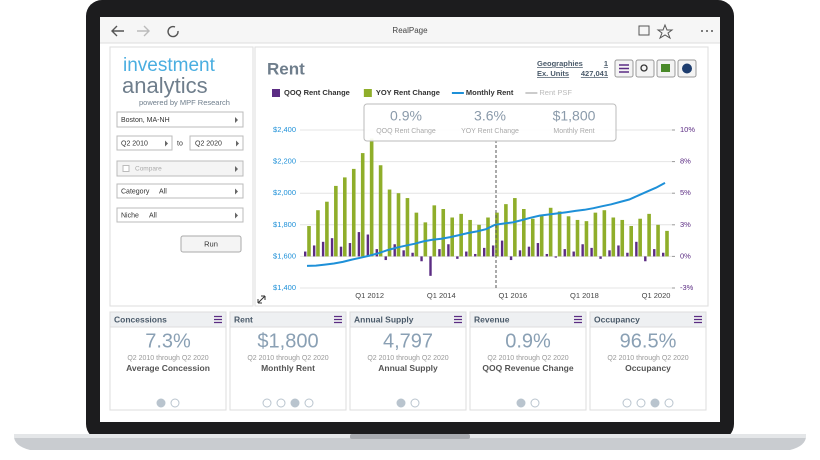 This screenshot has height=460, width=820. Describe the element at coordinates (573, 131) in the screenshot. I see `tooltip-label: Monthly Rent` at that location.